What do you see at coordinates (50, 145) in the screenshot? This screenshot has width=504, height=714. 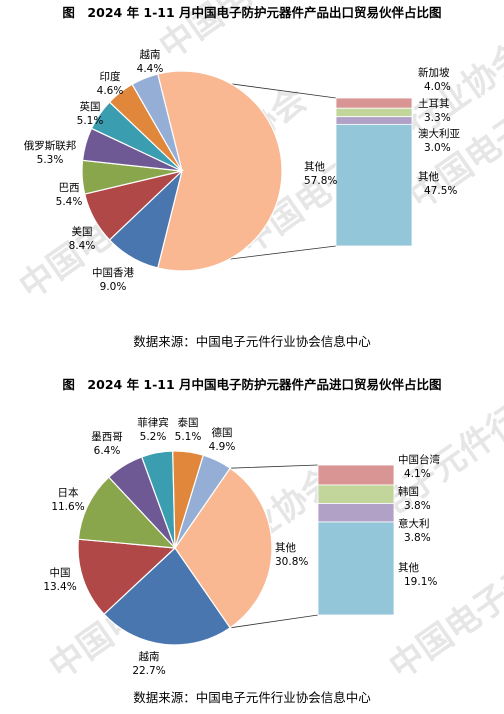 I see `pie-slice-name: 俄罗斯联邦` at bounding box center [50, 145].